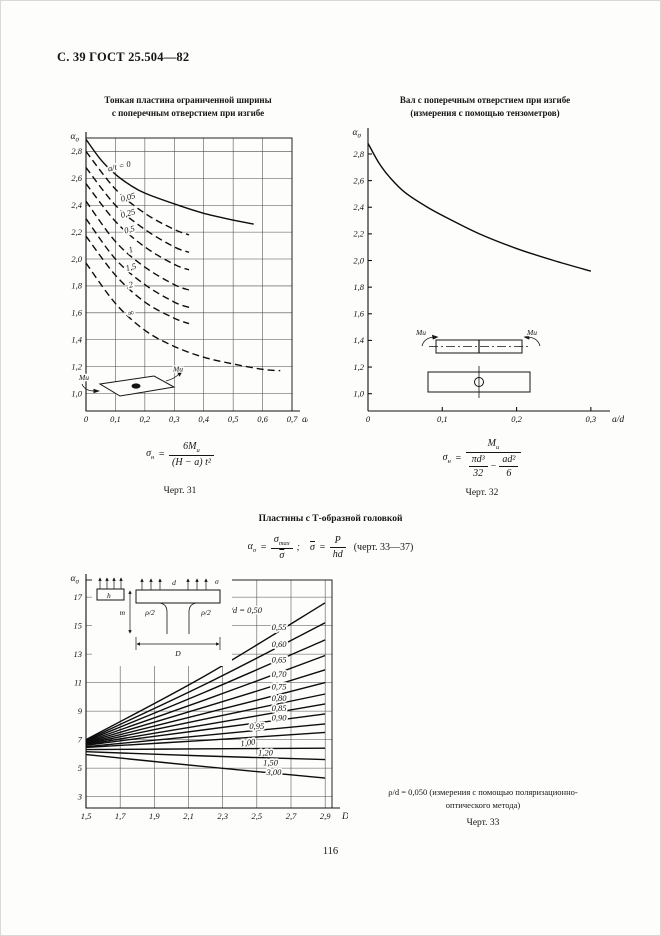 The image size is (661, 936). I want to click on curve-label: 0,25, so click(127, 213).